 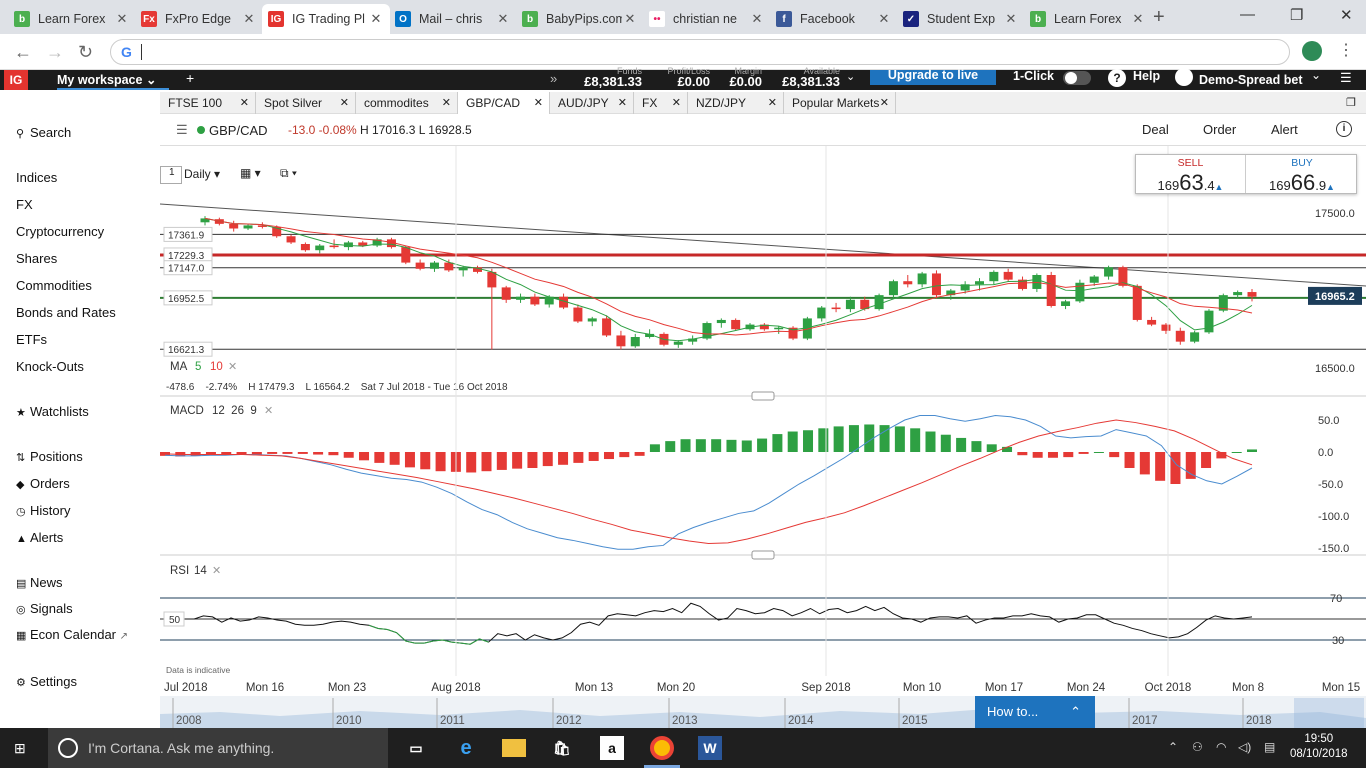 I want to click on close-window-icon: ✕, so click(x=1346, y=15).